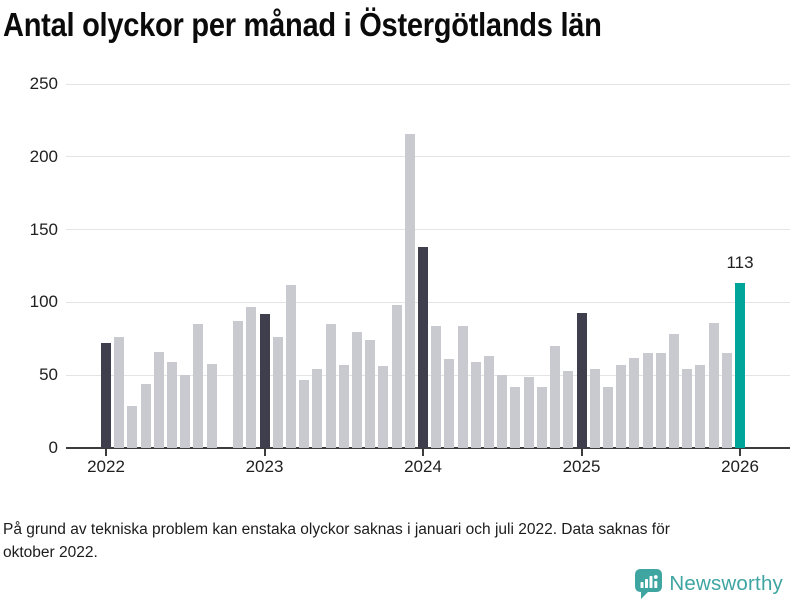  I want to click on x-axis-line, so click(428, 448).